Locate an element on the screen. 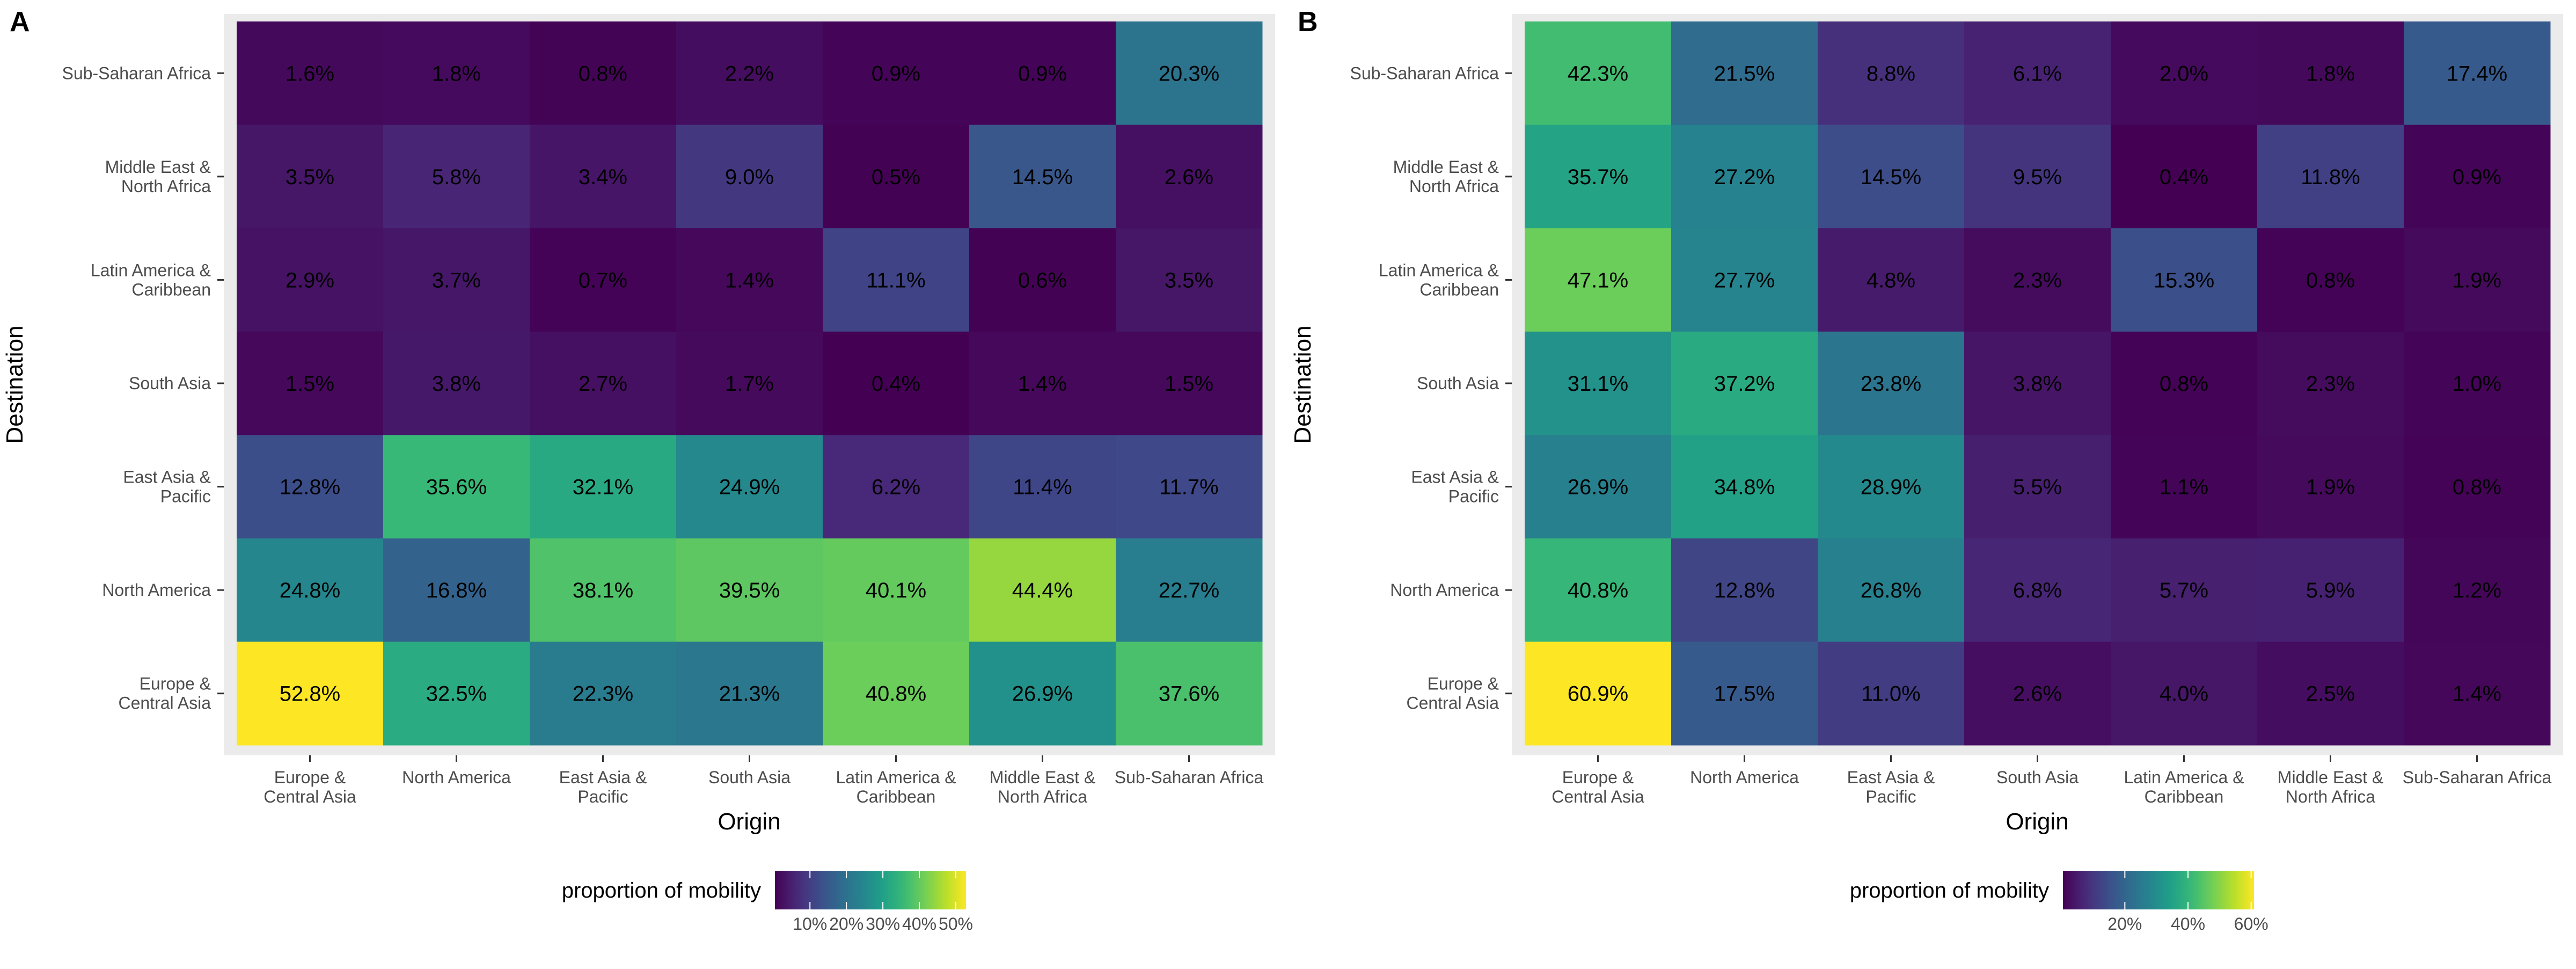 The width and height of the screenshot is (2576, 969). x-tick-label-line: Central Asia is located at coordinates (1598, 796).